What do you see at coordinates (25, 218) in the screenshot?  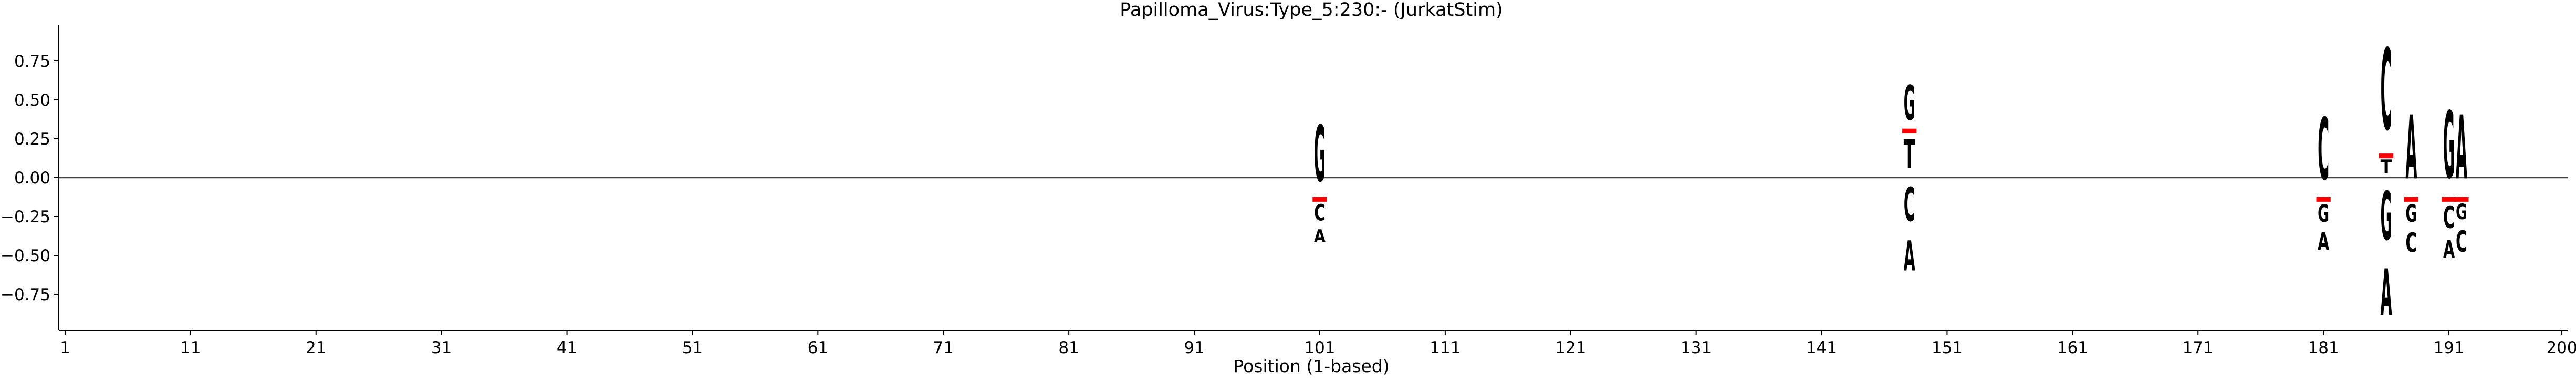 I see `y-tick-label: −0.25` at bounding box center [25, 218].